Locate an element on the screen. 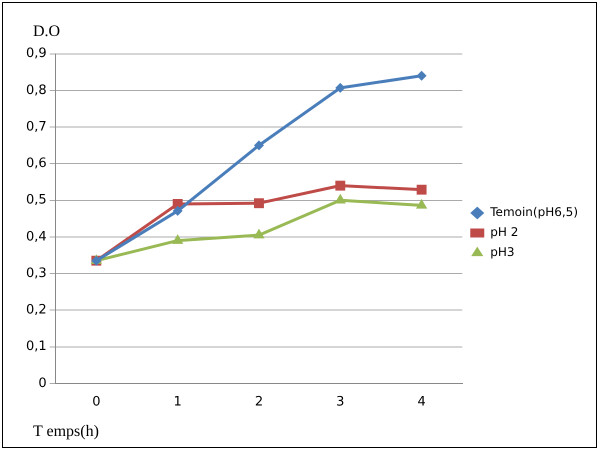 The height and width of the screenshot is (452, 601). x-axis-title: T emps(h) is located at coordinates (66, 432).